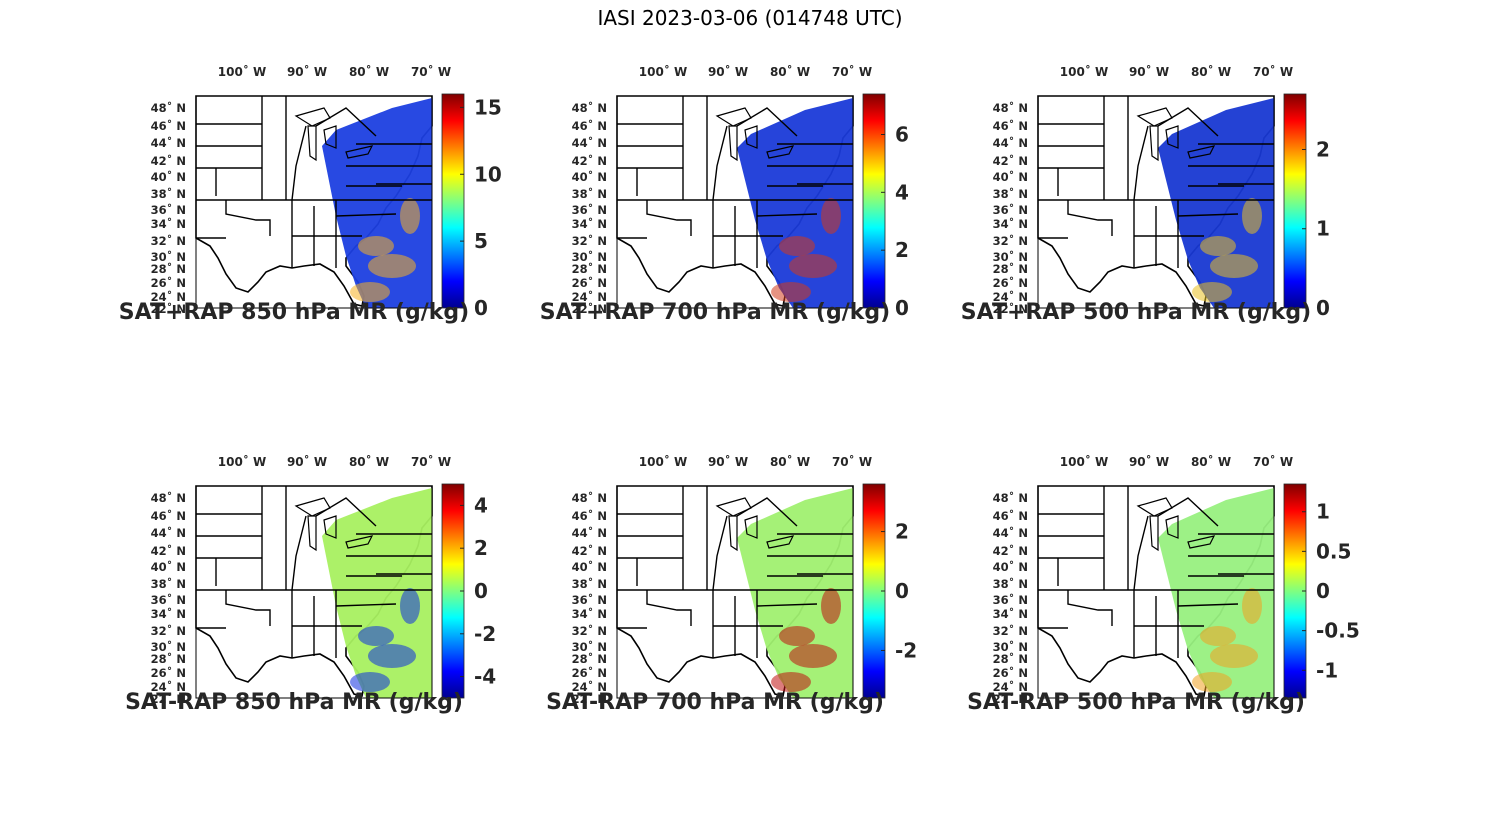 The width and height of the screenshot is (1500, 825). Describe the element at coordinates (589, 599) in the screenshot. I see `lat-tick-label: 36˚ N` at that location.